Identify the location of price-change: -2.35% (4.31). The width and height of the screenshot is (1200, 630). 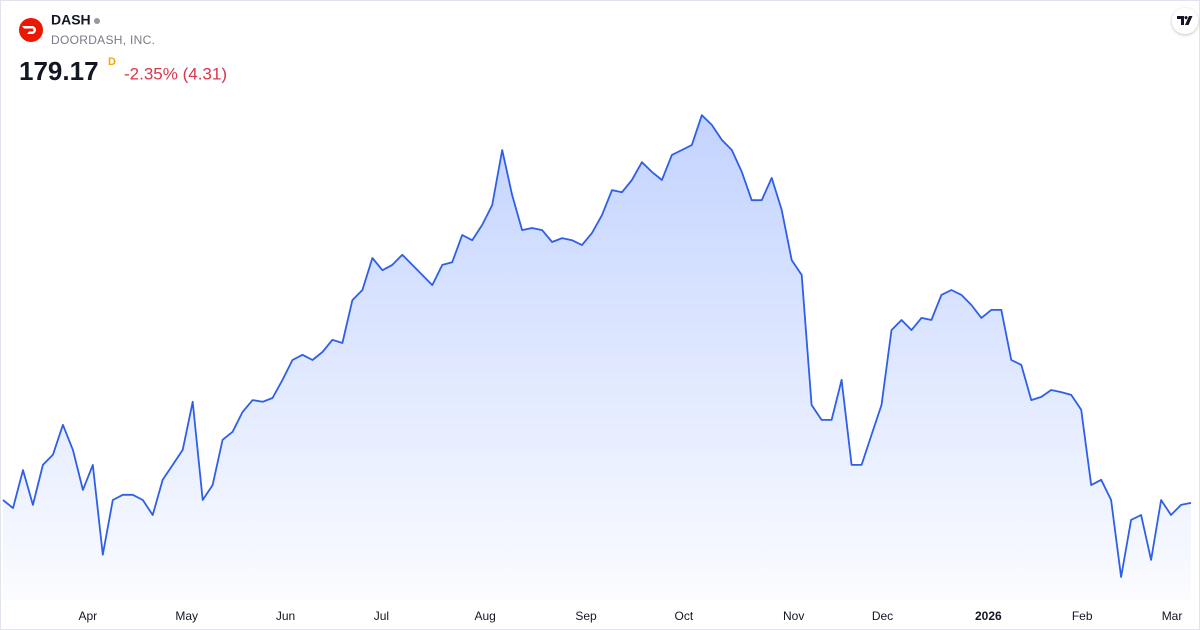
(175, 73).